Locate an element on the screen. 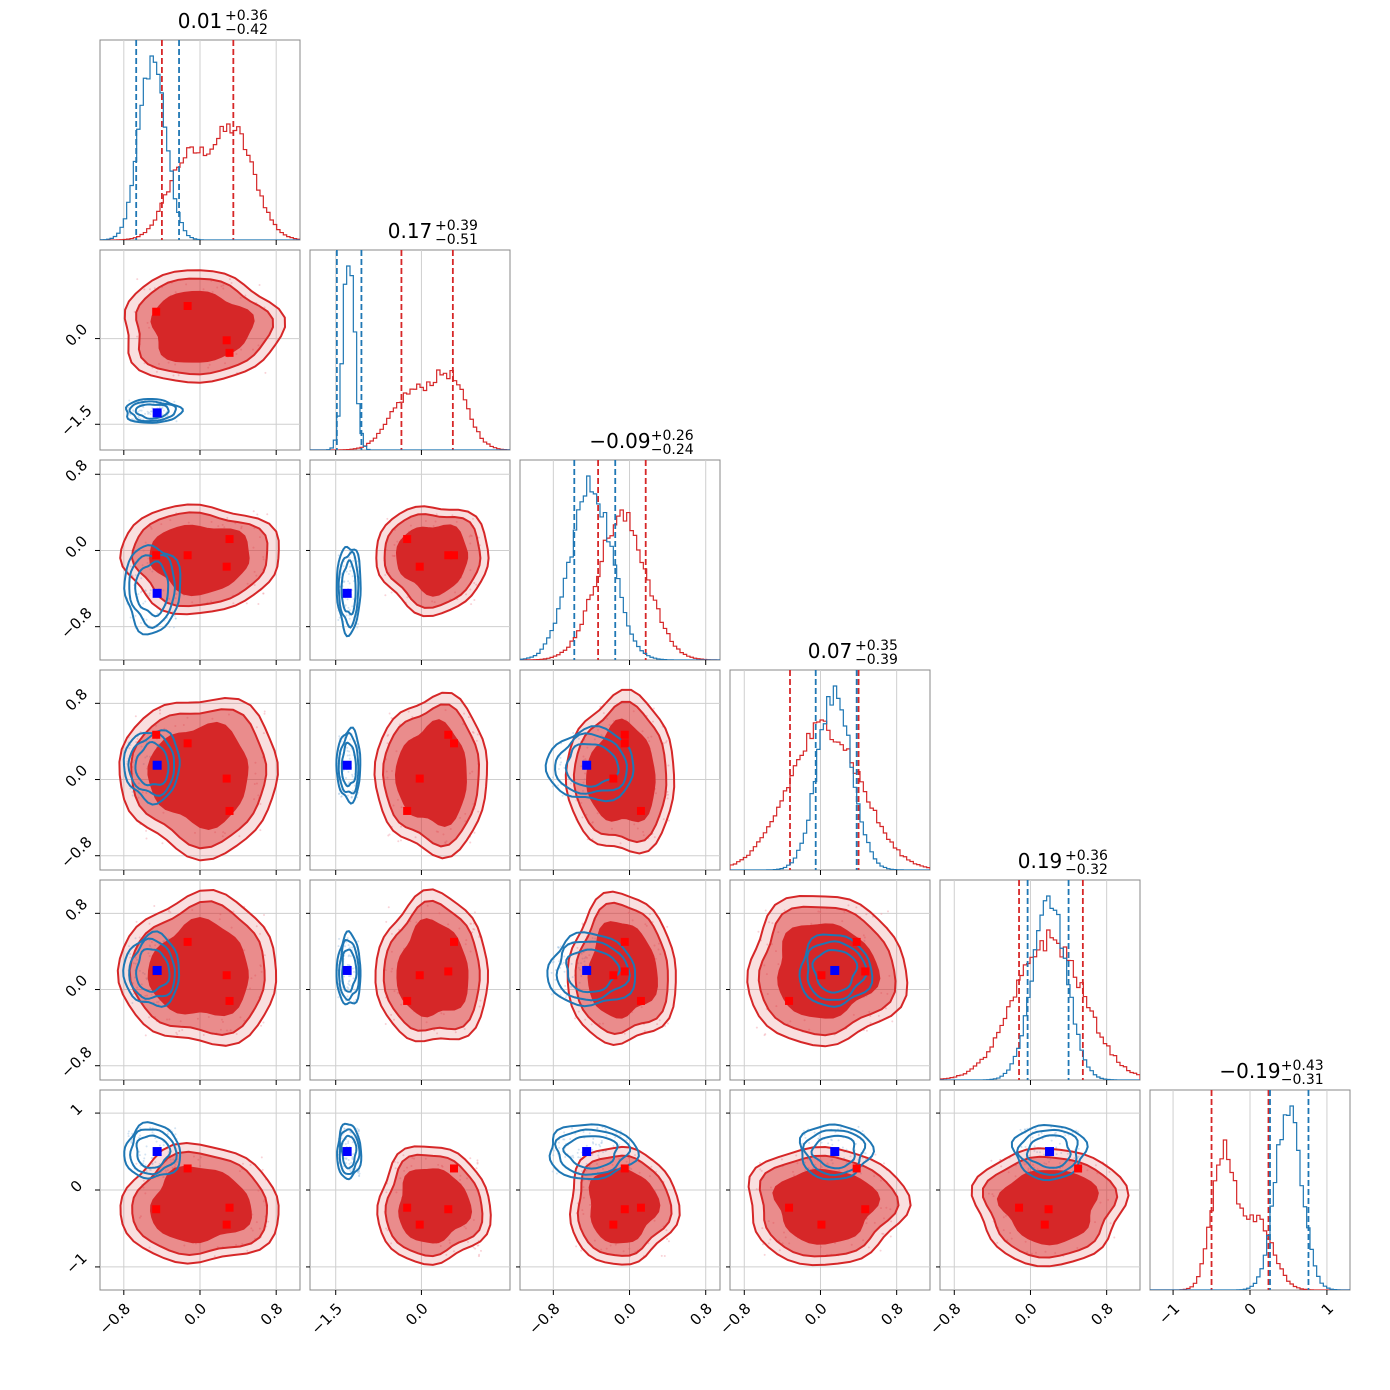  scatter-panel-3-0: −0.8 0.0 0.8 is located at coordinates (179, 772).